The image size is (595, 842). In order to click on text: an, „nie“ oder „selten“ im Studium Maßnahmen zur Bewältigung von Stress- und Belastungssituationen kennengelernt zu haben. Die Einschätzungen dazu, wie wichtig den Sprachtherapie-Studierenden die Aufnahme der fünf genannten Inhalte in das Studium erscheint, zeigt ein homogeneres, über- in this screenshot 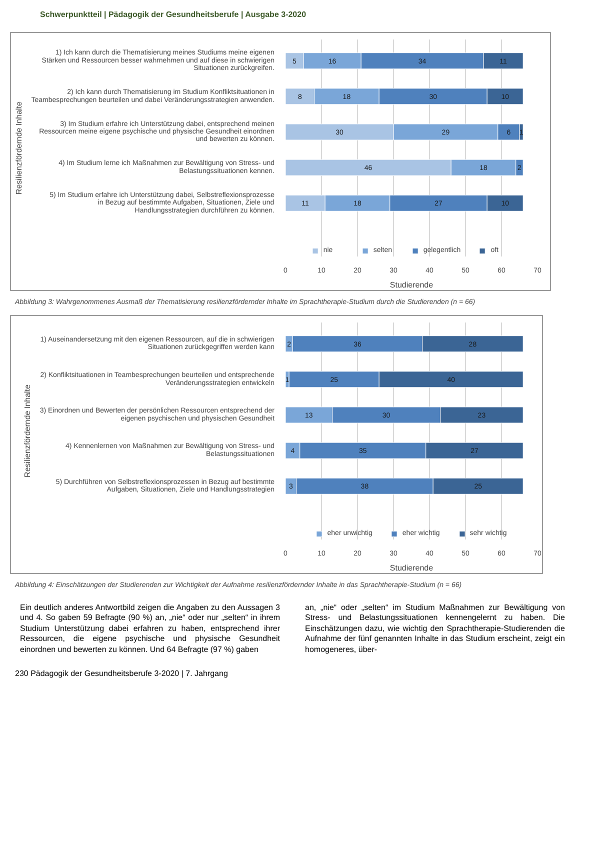, I will do `click(435, 629)`.